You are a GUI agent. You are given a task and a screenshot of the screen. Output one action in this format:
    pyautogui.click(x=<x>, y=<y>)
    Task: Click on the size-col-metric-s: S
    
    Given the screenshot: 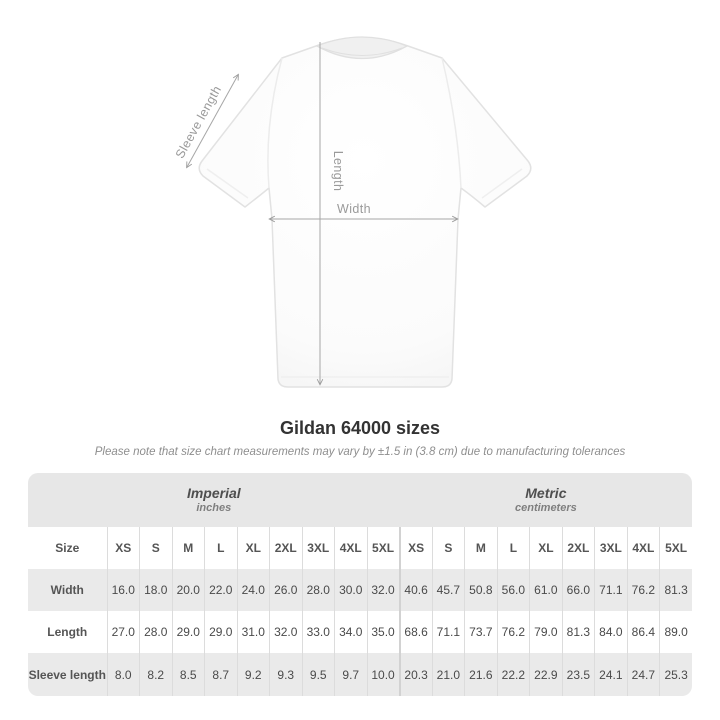 What is the action you would take?
    pyautogui.click(x=448, y=548)
    